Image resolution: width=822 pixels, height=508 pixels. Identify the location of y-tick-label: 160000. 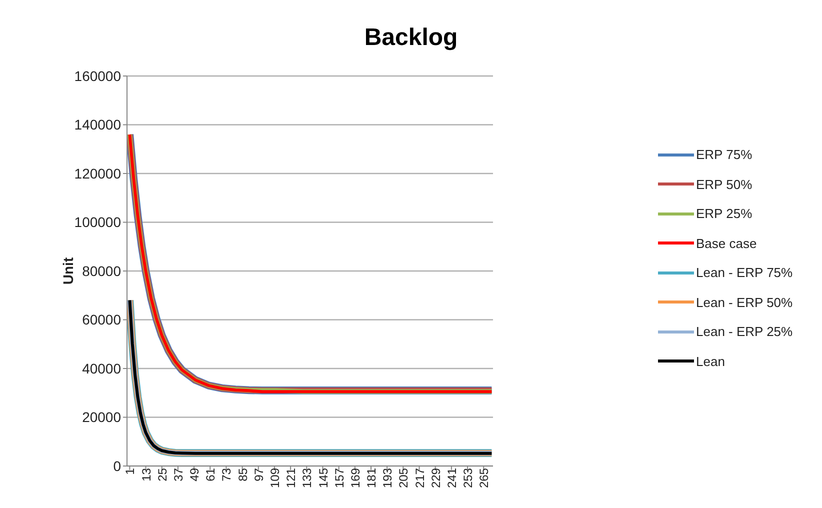
(98, 76).